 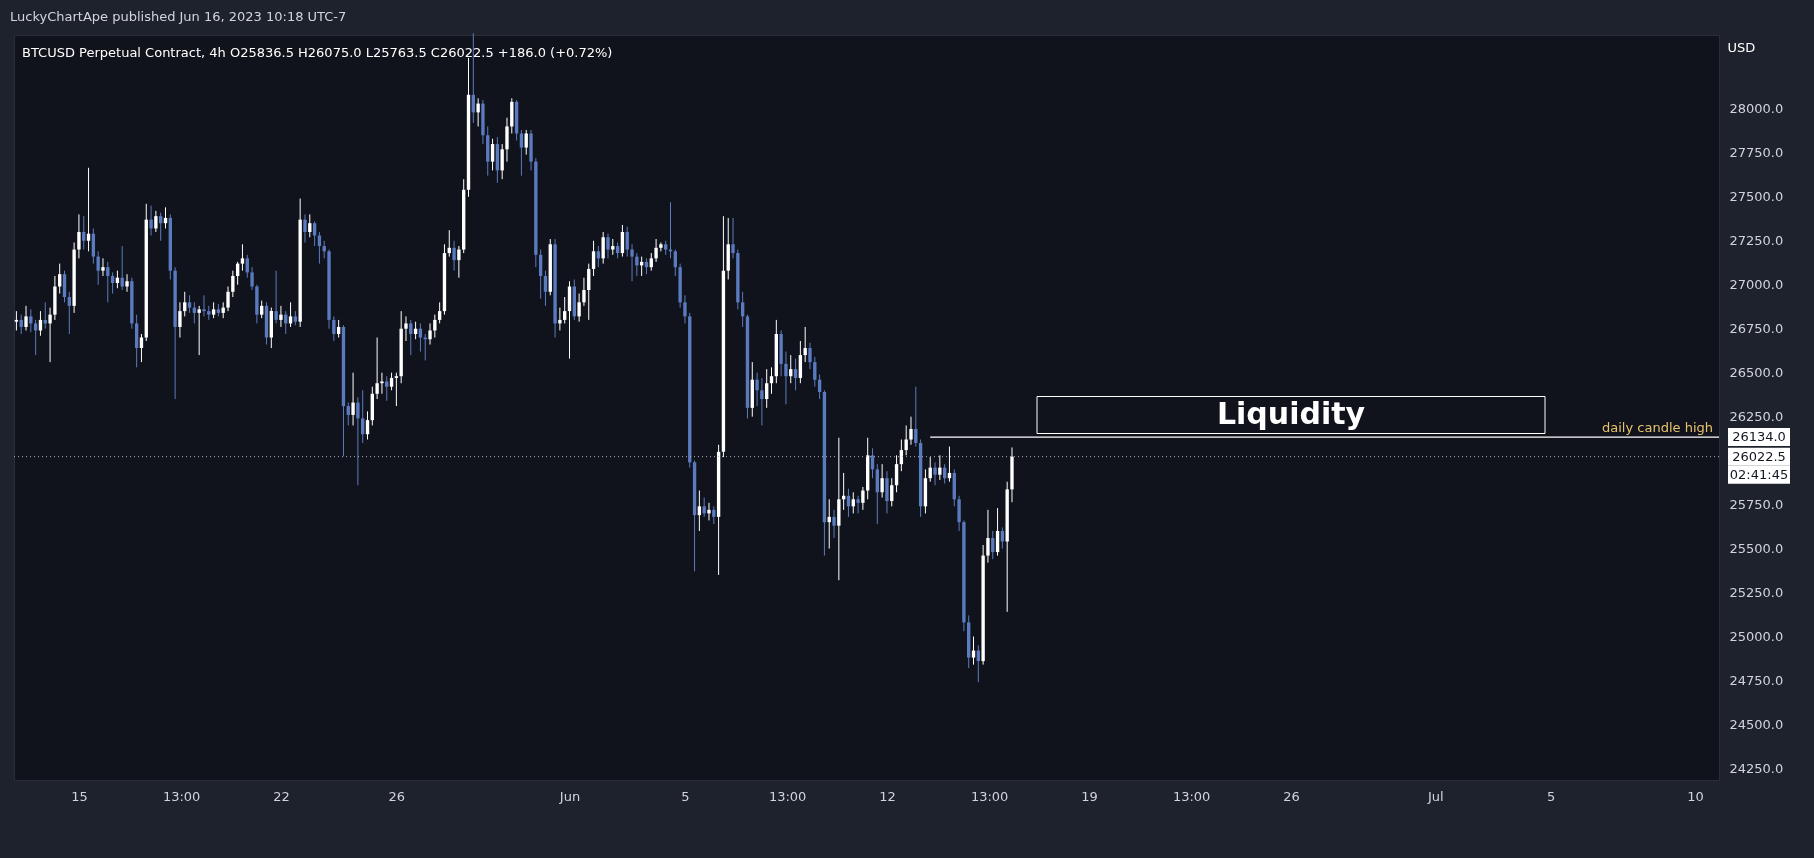 What do you see at coordinates (1756, 505) in the screenshot?
I see `y-tick-label: 25750.0` at bounding box center [1756, 505].